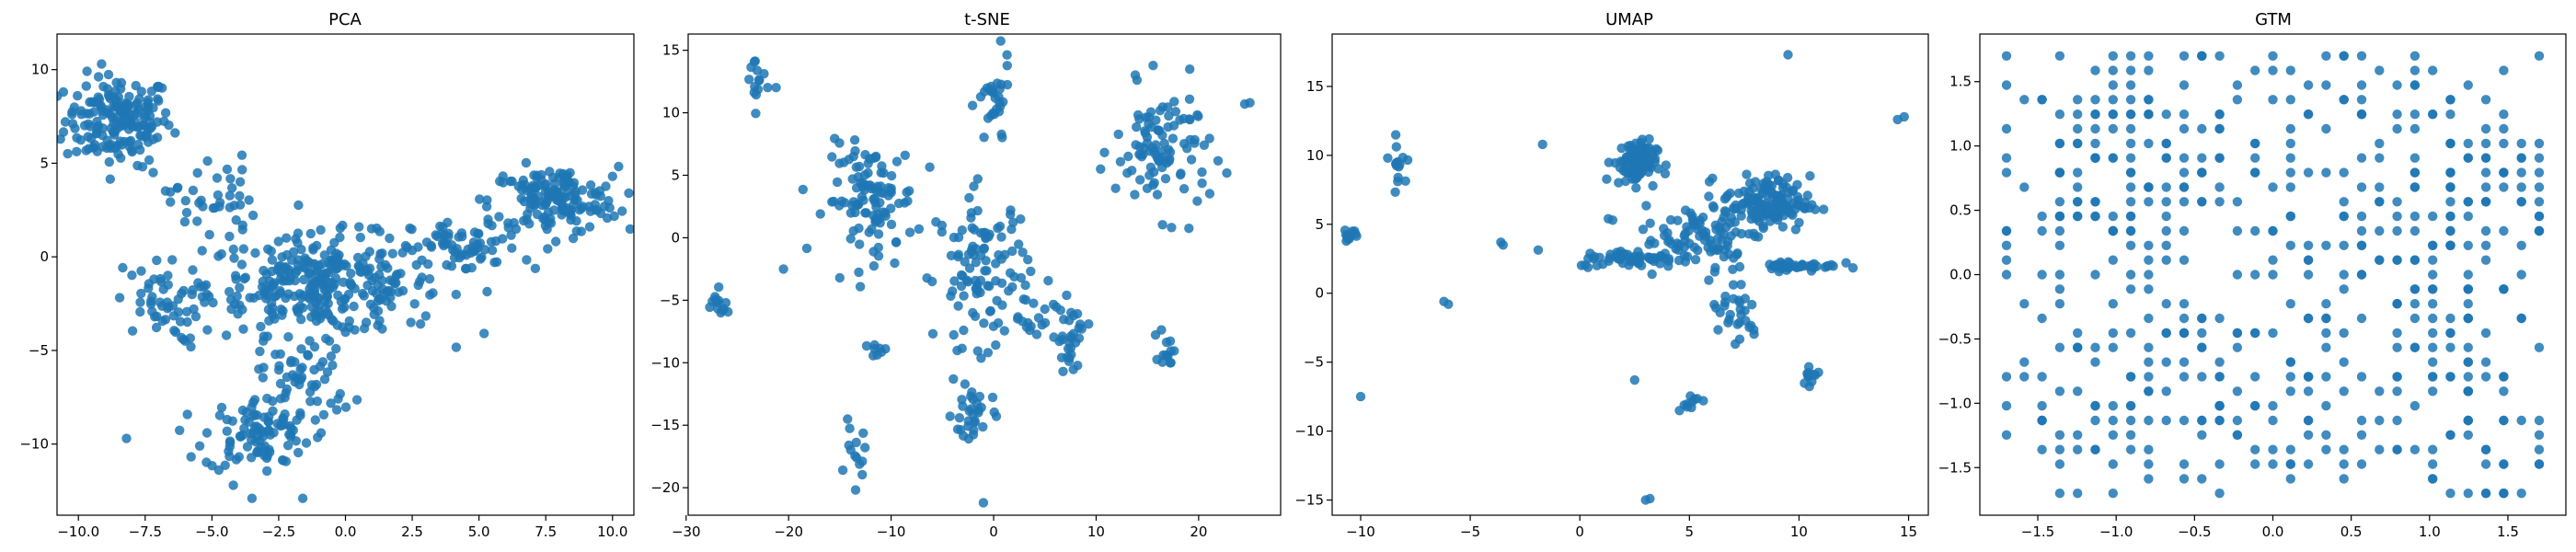 This screenshot has width=2576, height=552. What do you see at coordinates (686, 531) in the screenshot?
I see `x-tick-label: −30` at bounding box center [686, 531].